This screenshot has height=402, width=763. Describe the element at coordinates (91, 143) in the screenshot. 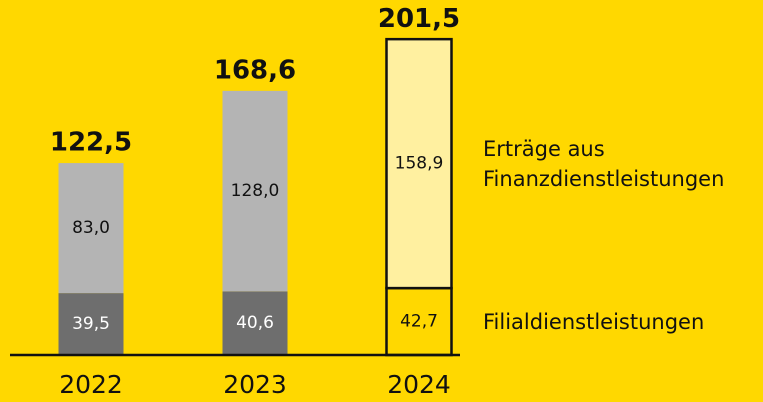

I see `total-label: 122,5` at that location.